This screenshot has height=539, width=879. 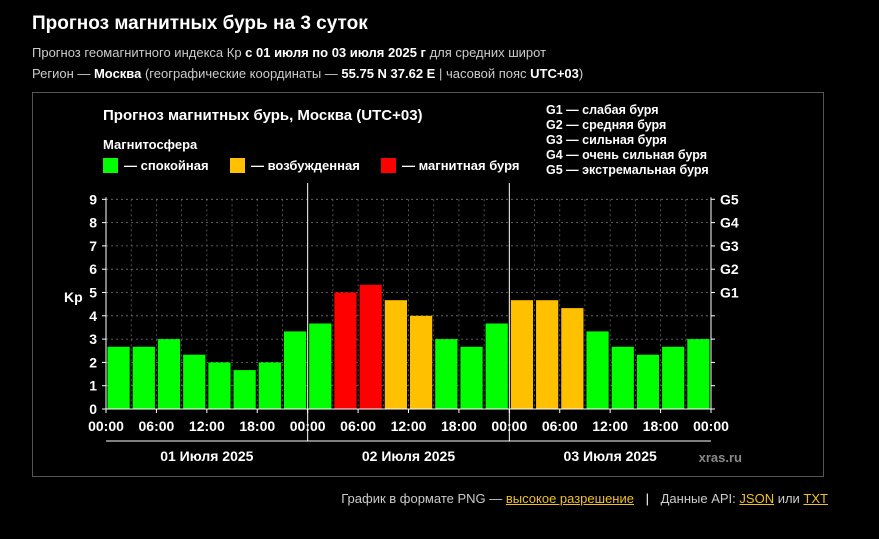 I want to click on api-label: Данные API:, so click(x=698, y=498).